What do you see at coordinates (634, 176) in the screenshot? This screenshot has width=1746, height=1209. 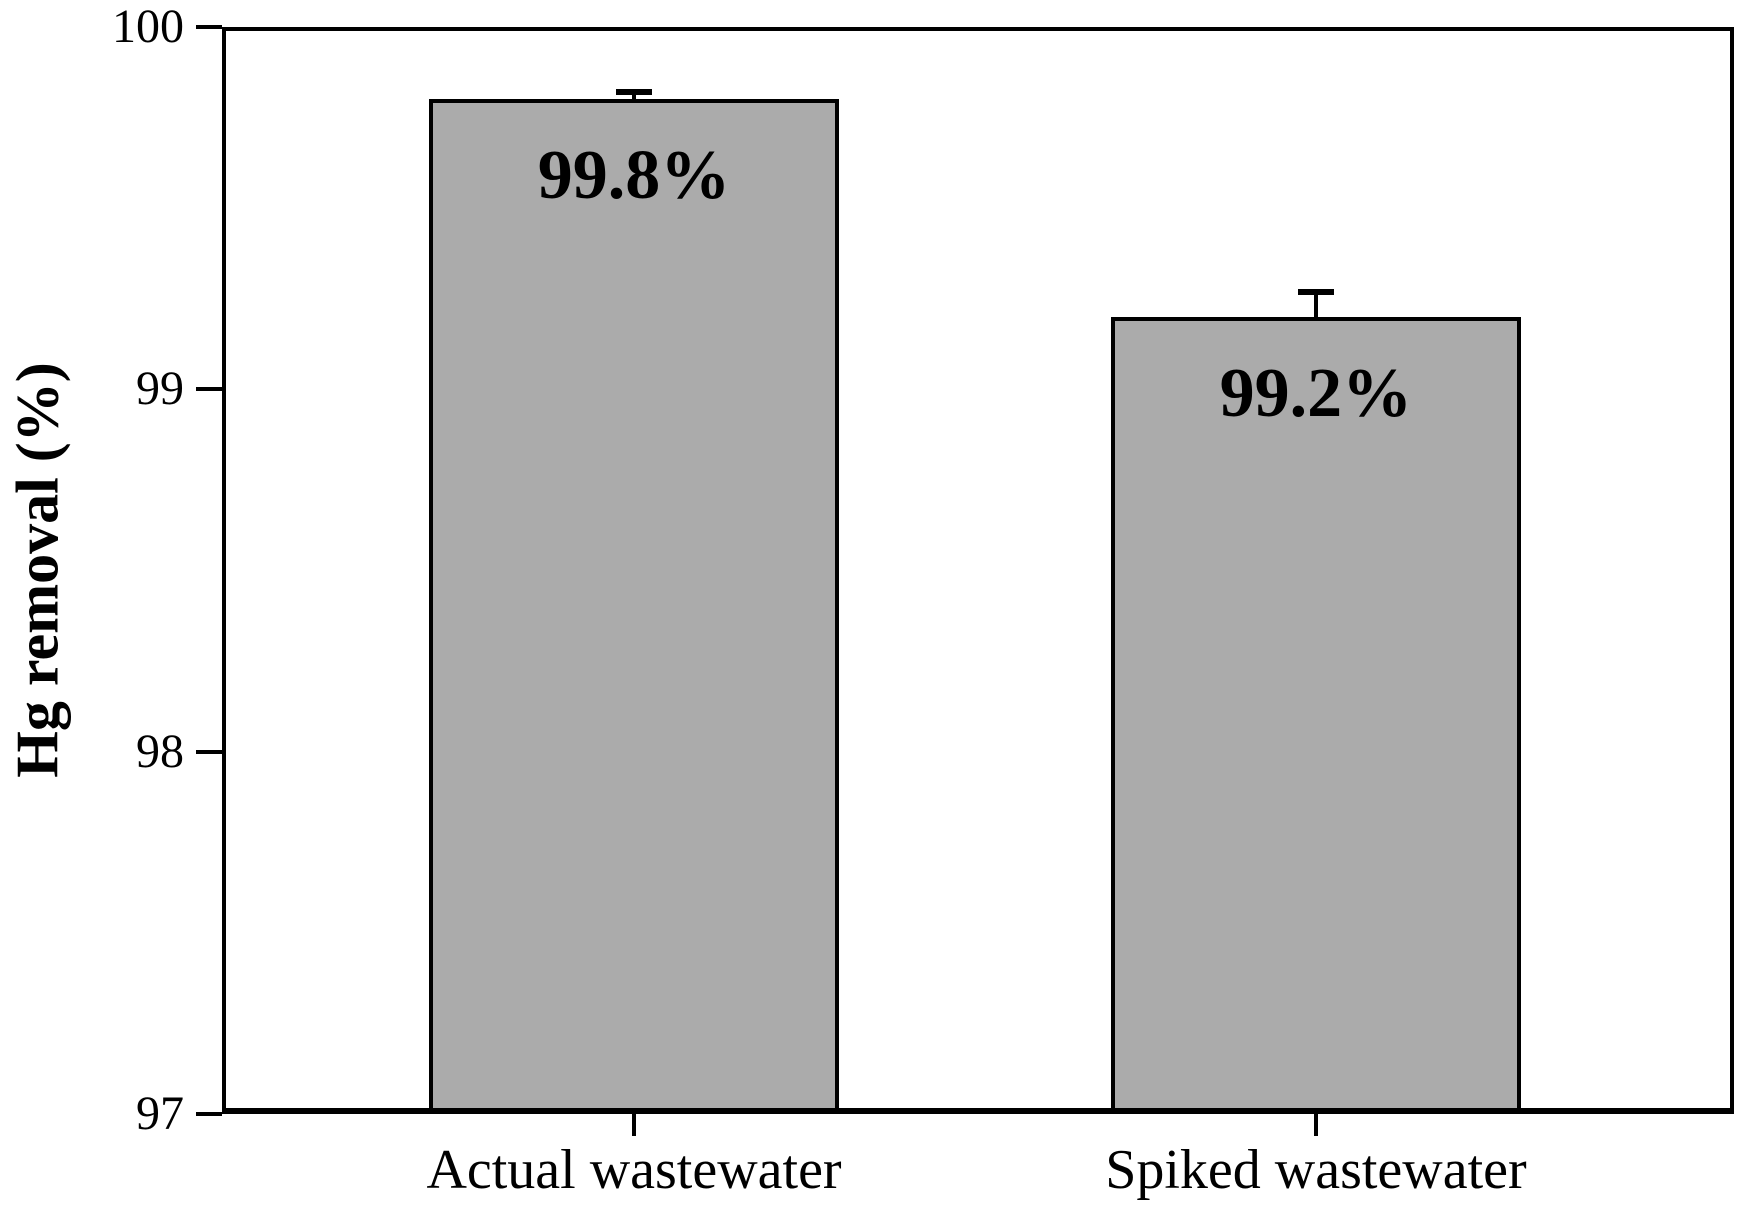 I see `bar-value-label: 99.8%` at bounding box center [634, 176].